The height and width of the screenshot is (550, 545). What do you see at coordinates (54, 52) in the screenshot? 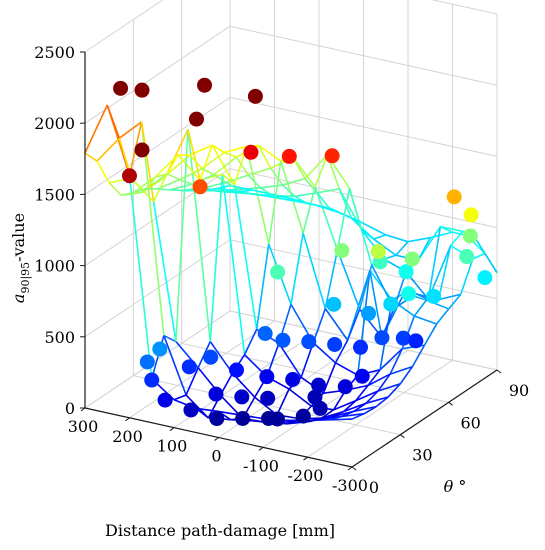
I see `z-tick-label: 2500` at bounding box center [54, 52].